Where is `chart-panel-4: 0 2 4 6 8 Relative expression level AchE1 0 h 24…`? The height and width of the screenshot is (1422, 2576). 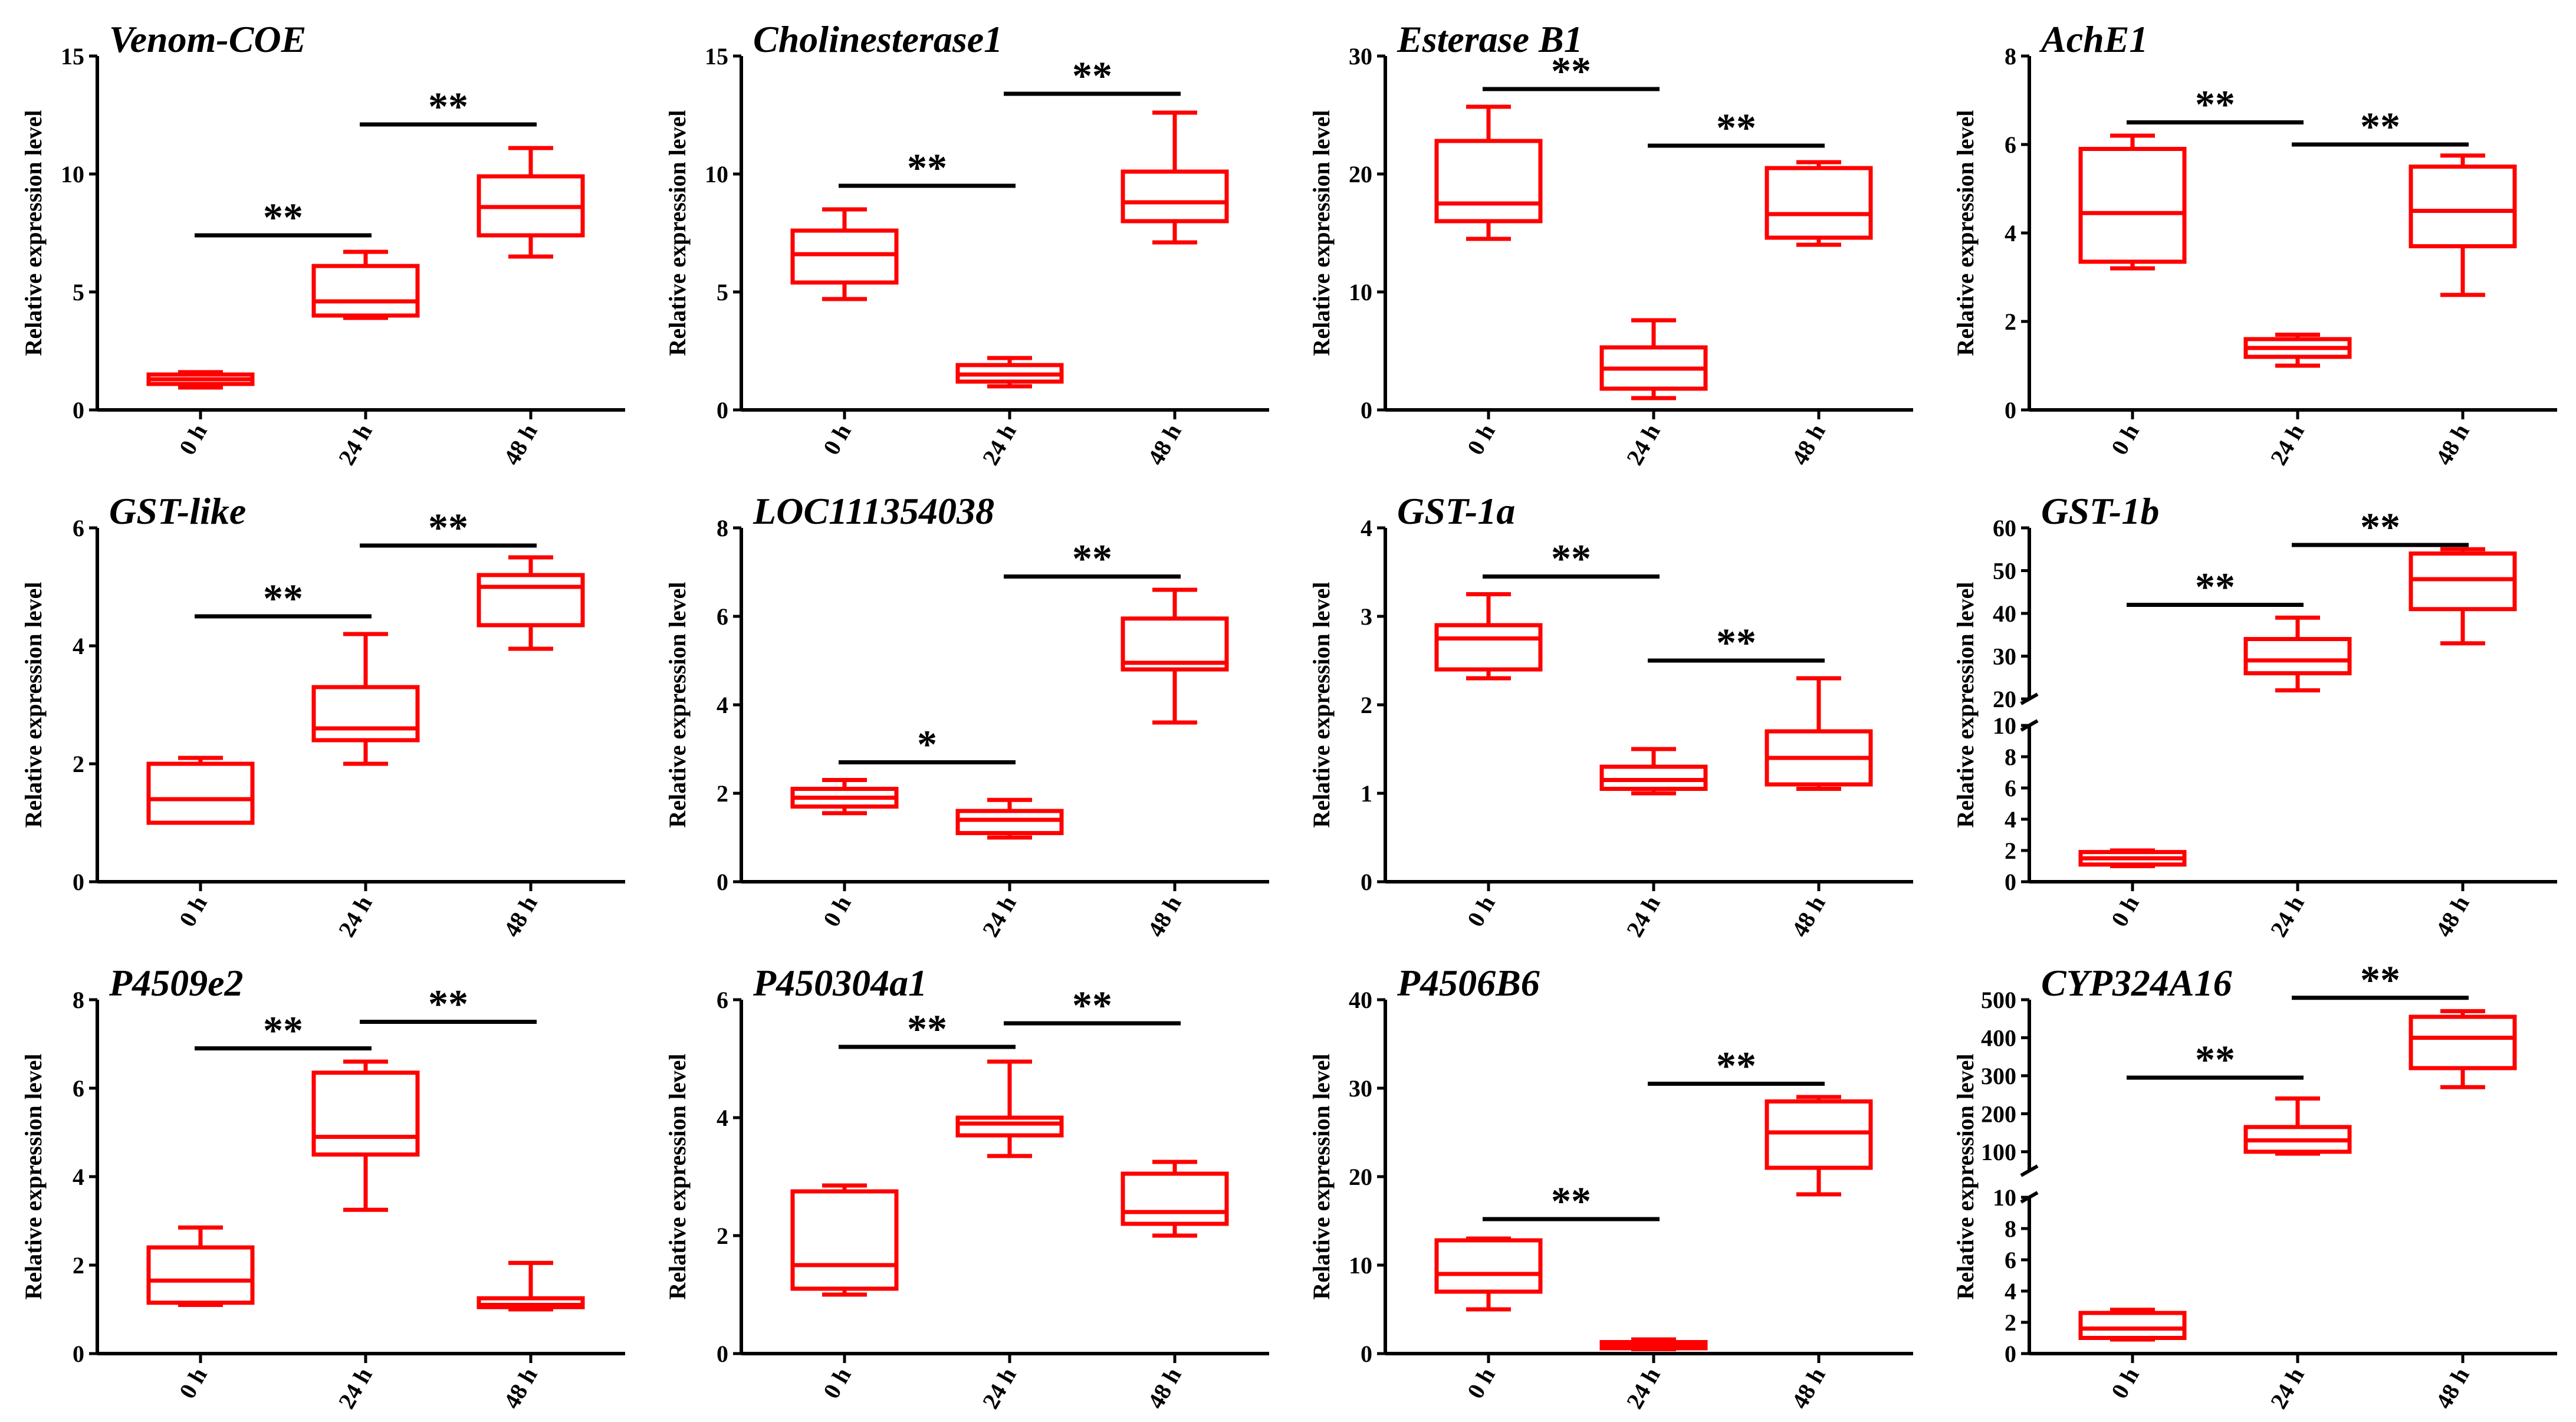
chart-panel-4: 0 2 4 6 8 Relative expression level AchE1 0 h 24… is located at coordinates (2254, 243).